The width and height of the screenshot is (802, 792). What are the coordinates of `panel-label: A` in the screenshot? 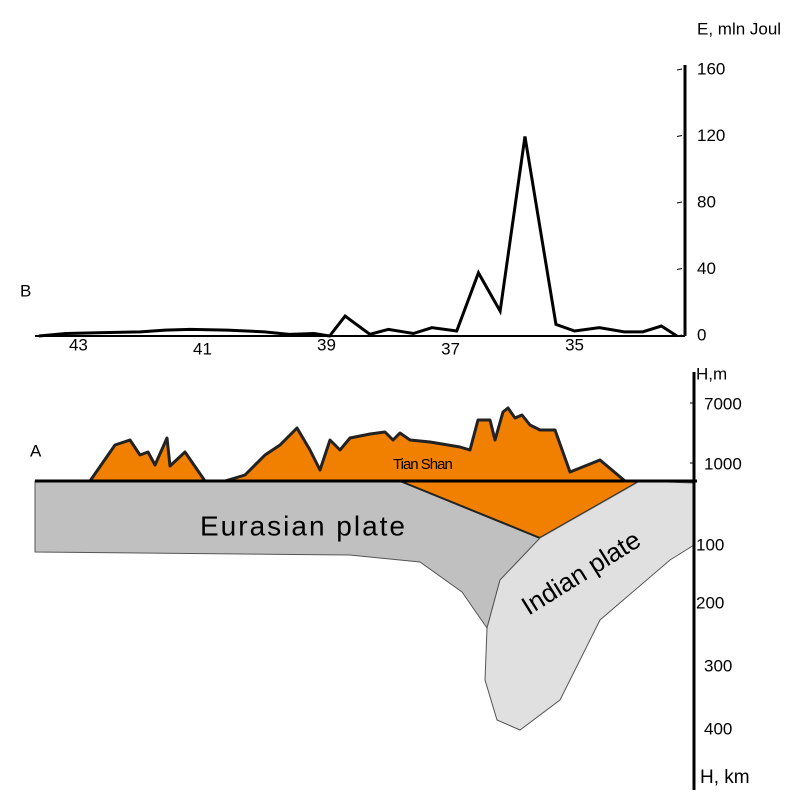 It's located at (36, 450).